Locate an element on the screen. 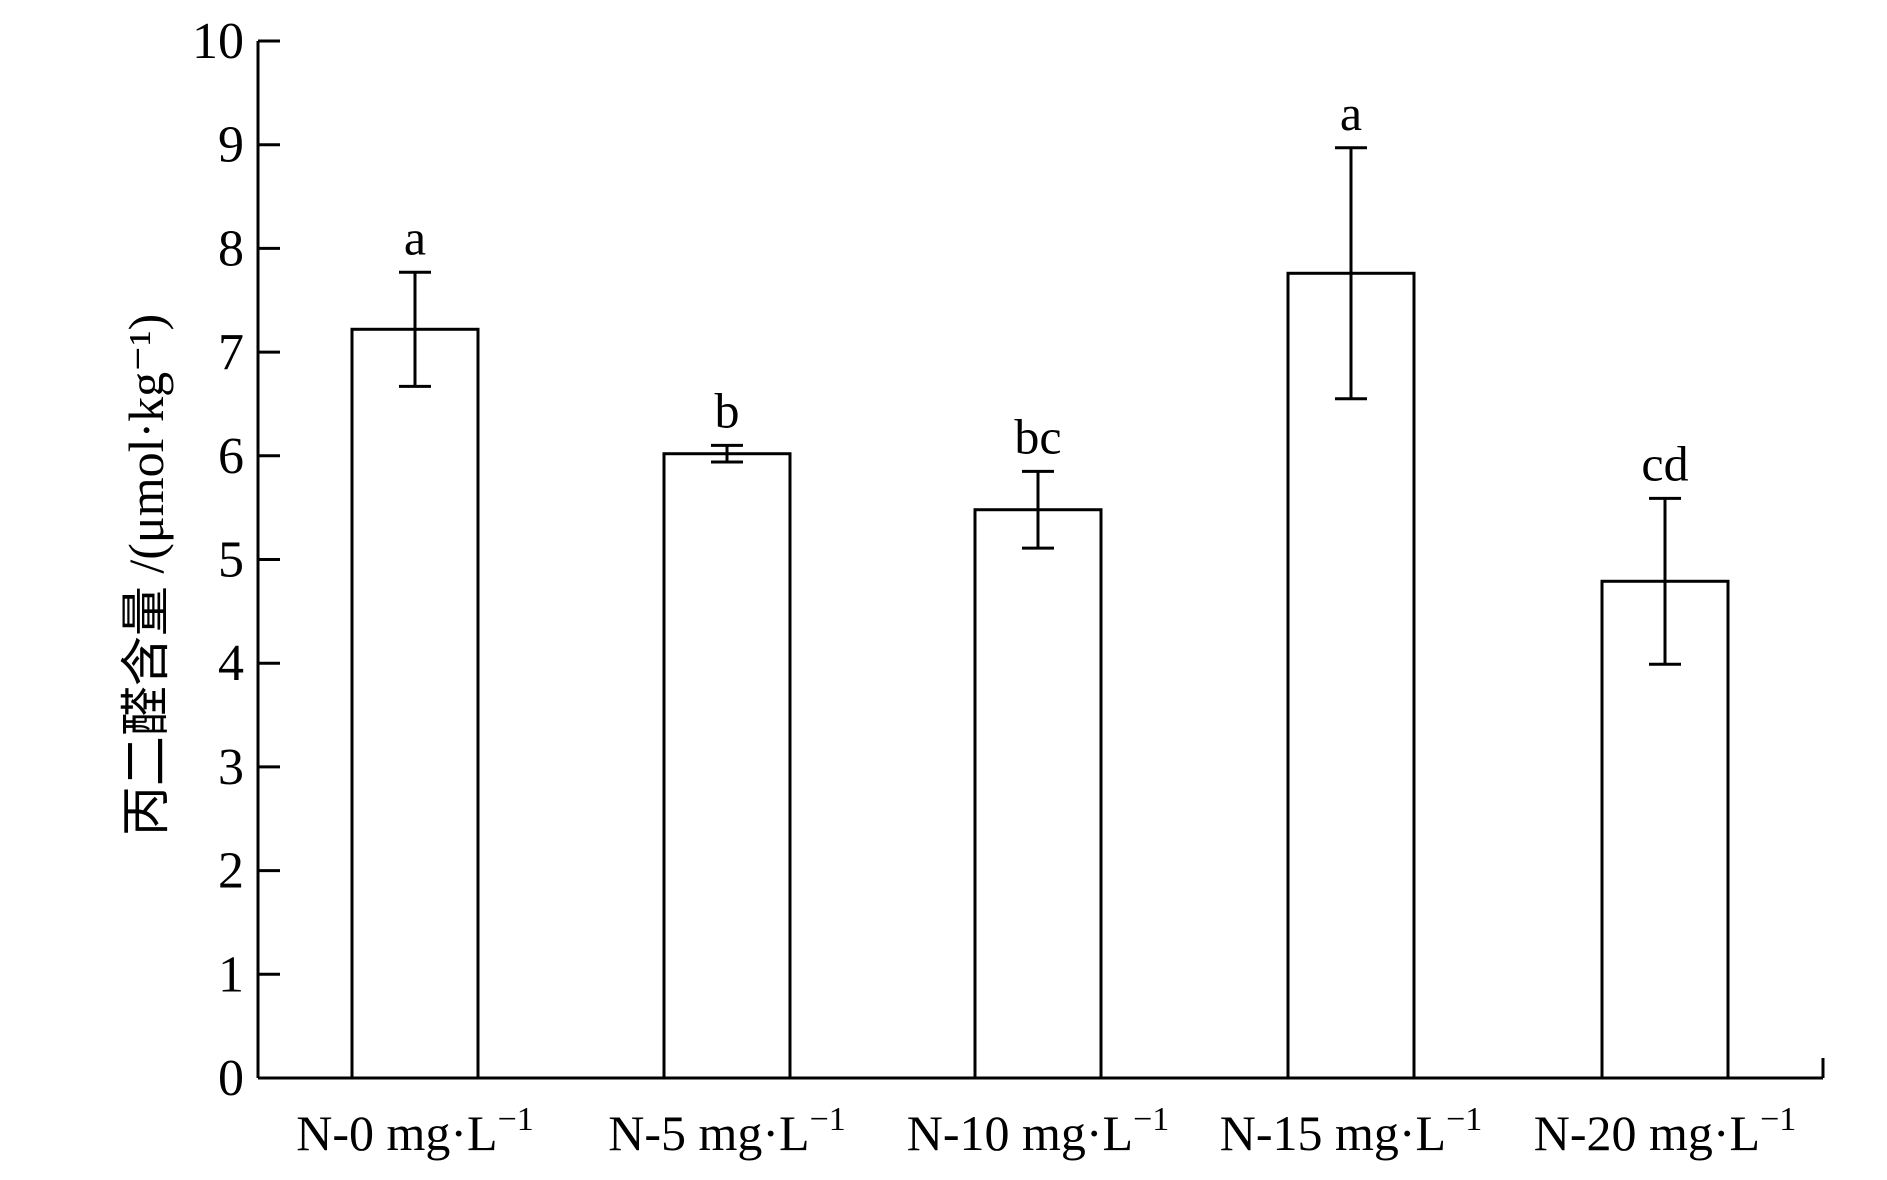 The height and width of the screenshot is (1180, 1887). y-tick-label: 2 is located at coordinates (231, 871).